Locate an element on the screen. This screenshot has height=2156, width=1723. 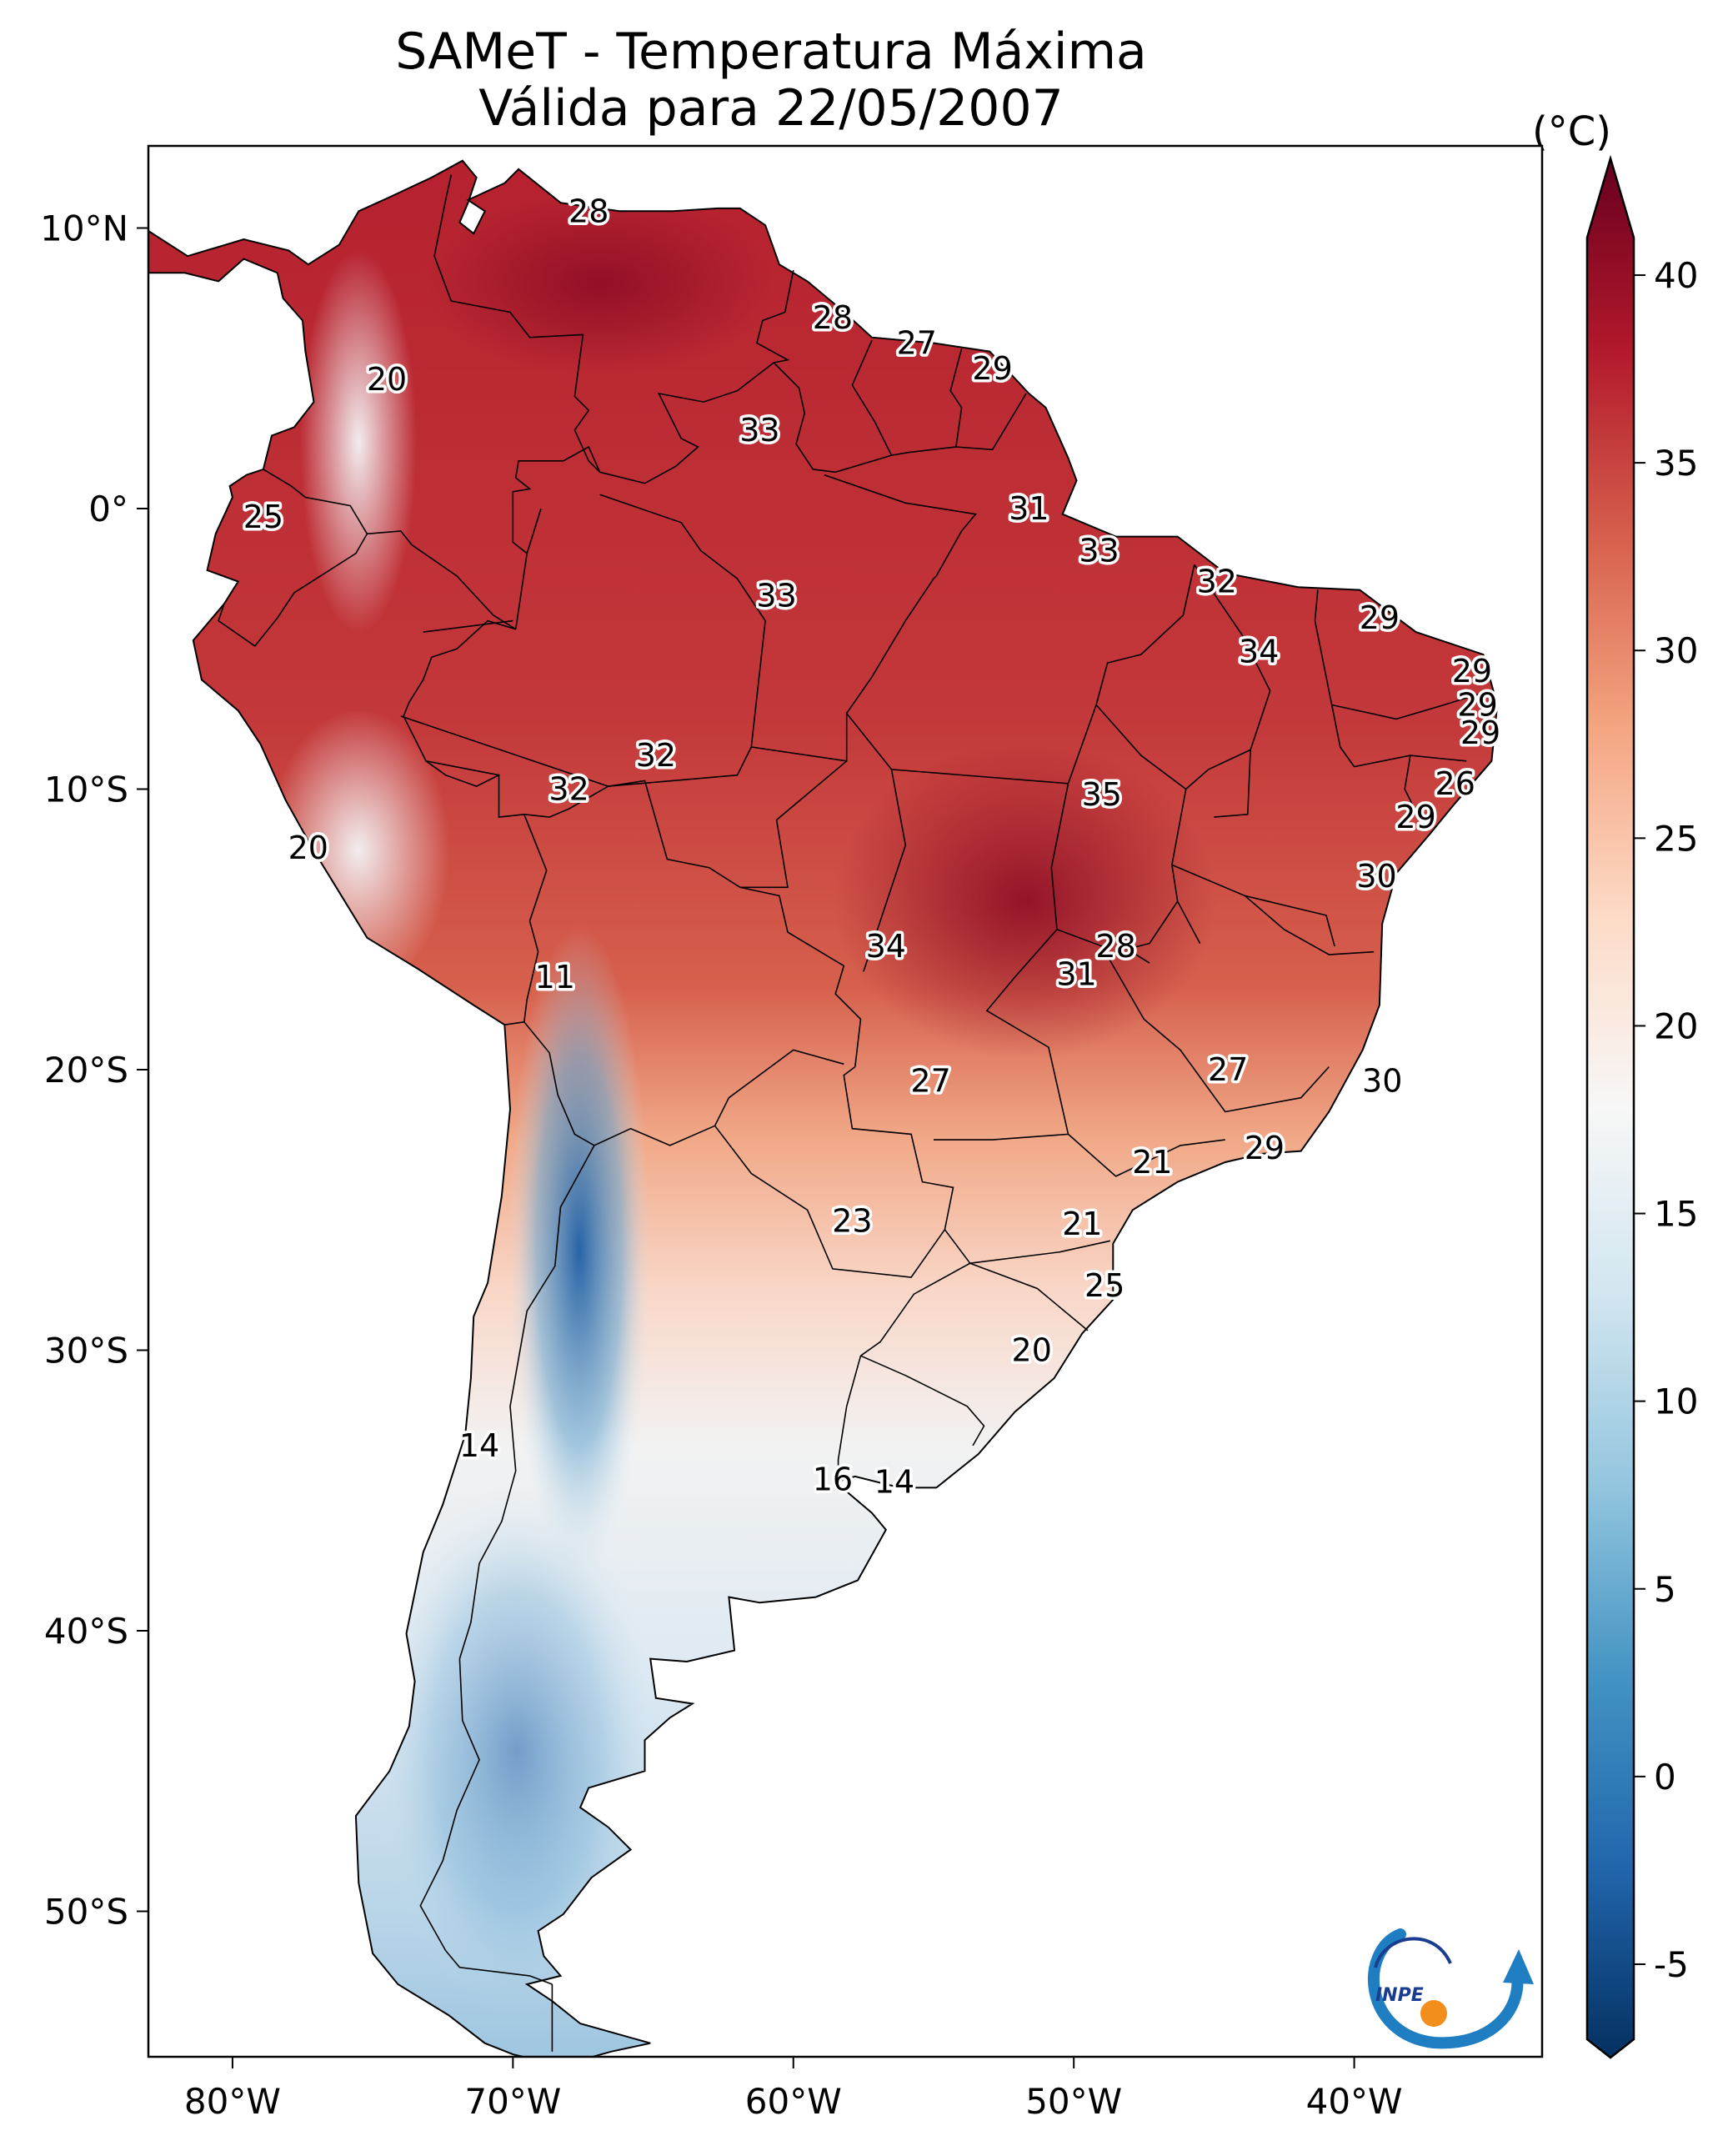
map-title: SAMeT - Temperatura Máxima is located at coordinates (771, 52).